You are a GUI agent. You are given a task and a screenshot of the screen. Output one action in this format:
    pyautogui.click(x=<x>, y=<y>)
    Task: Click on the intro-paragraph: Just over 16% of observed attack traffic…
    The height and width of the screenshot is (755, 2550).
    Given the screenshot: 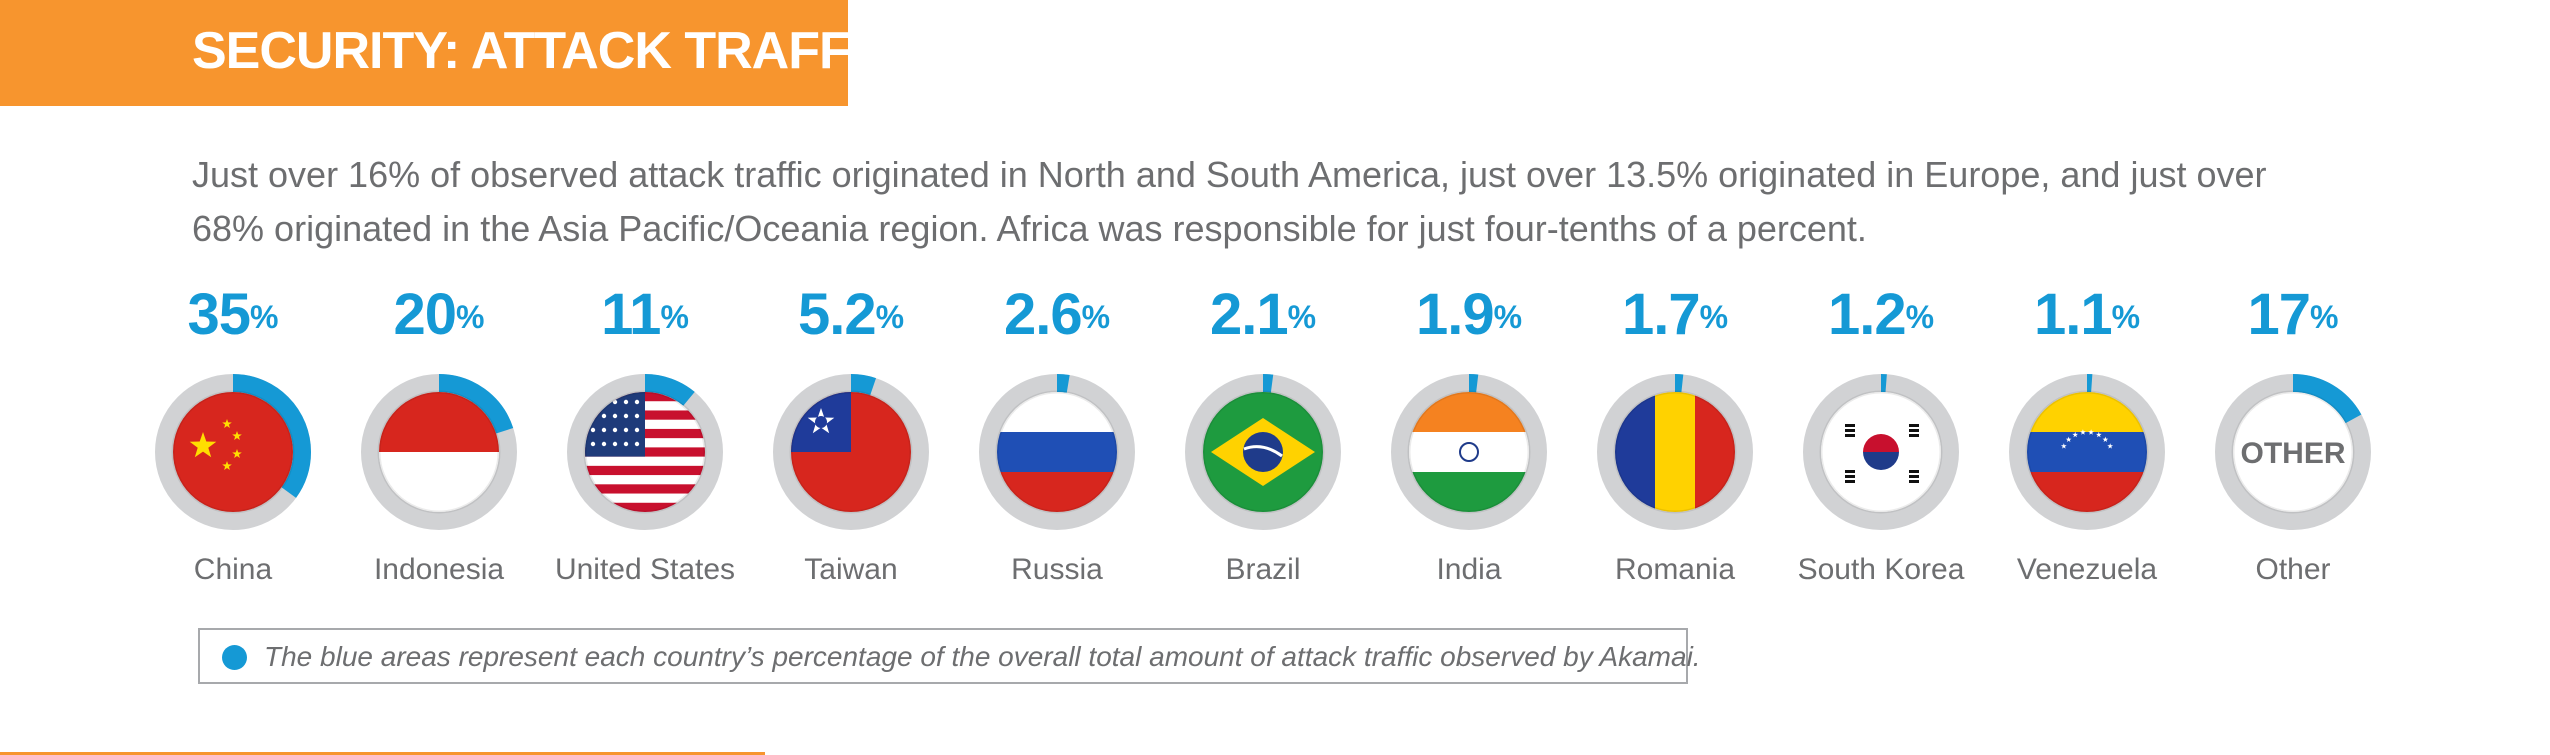 What is the action you would take?
    pyautogui.click(x=1229, y=201)
    